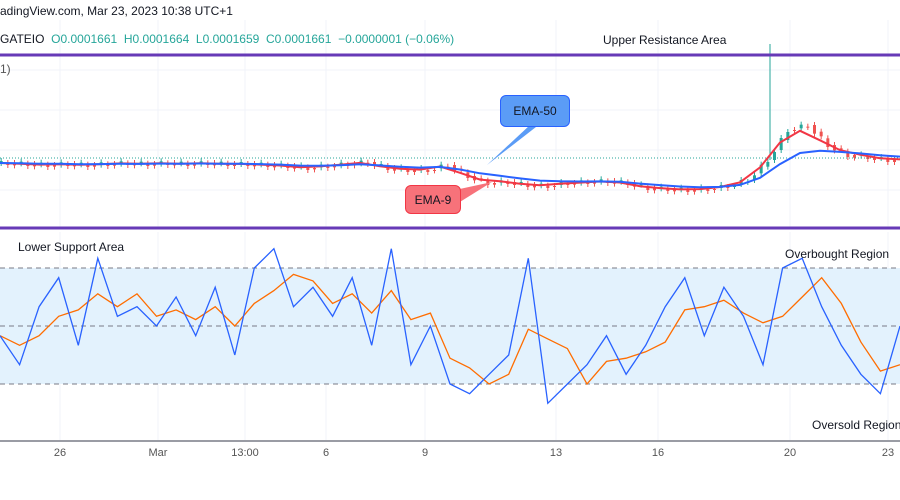 The width and height of the screenshot is (900, 500). Describe the element at coordinates (326, 453) in the screenshot. I see `x-tick-label: 6` at that location.